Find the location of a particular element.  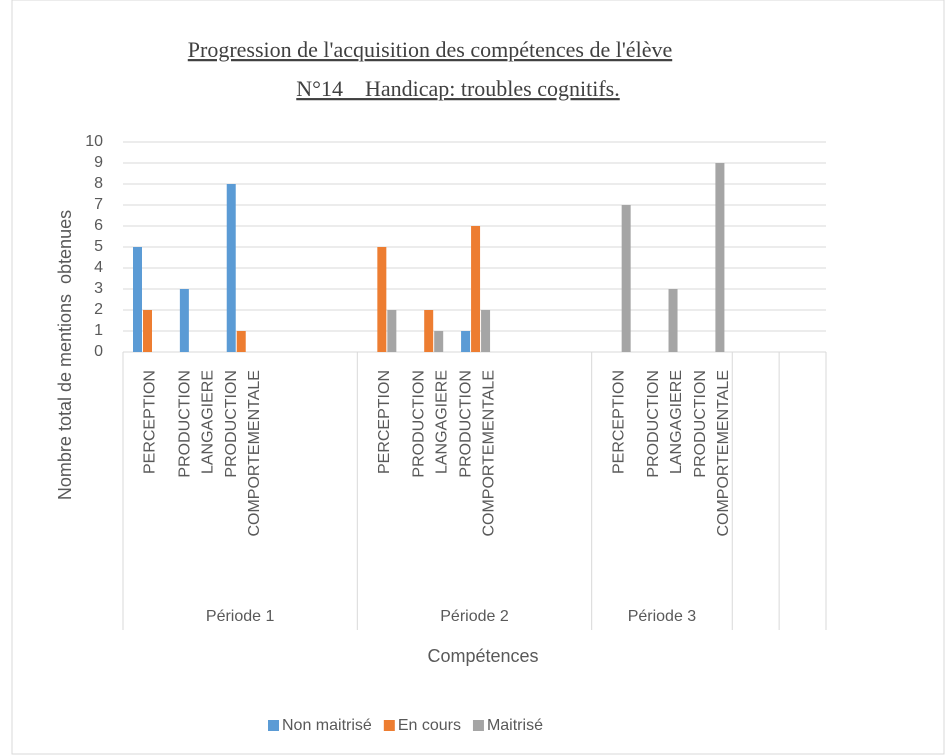

group-label: Période 2 is located at coordinates (474, 616).